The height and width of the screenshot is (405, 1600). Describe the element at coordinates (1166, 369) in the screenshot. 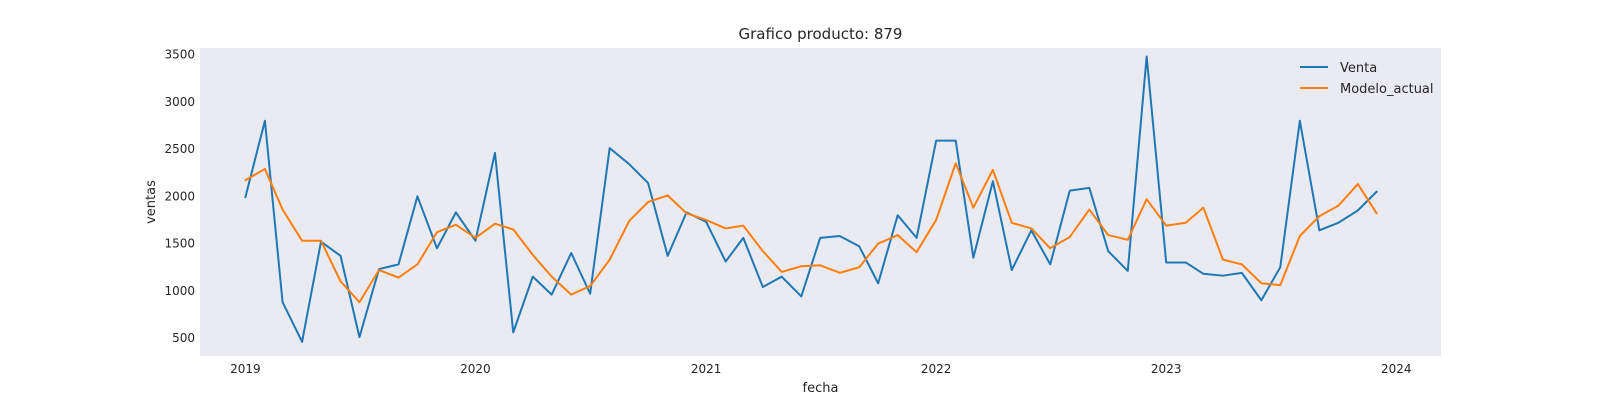

I see `x-tick-label: 2023` at that location.